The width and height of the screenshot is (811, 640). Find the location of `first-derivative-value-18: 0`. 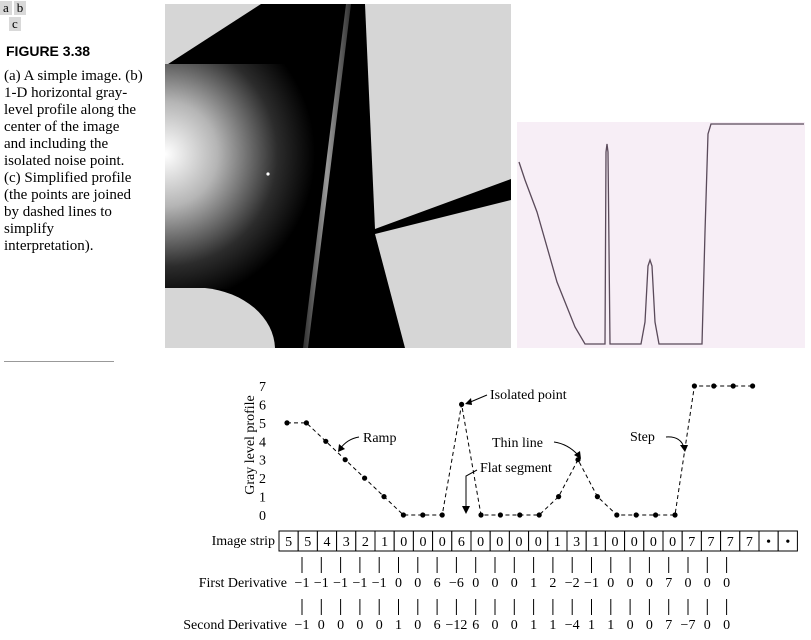

first-derivative-value-18: 0 is located at coordinates (649, 583).